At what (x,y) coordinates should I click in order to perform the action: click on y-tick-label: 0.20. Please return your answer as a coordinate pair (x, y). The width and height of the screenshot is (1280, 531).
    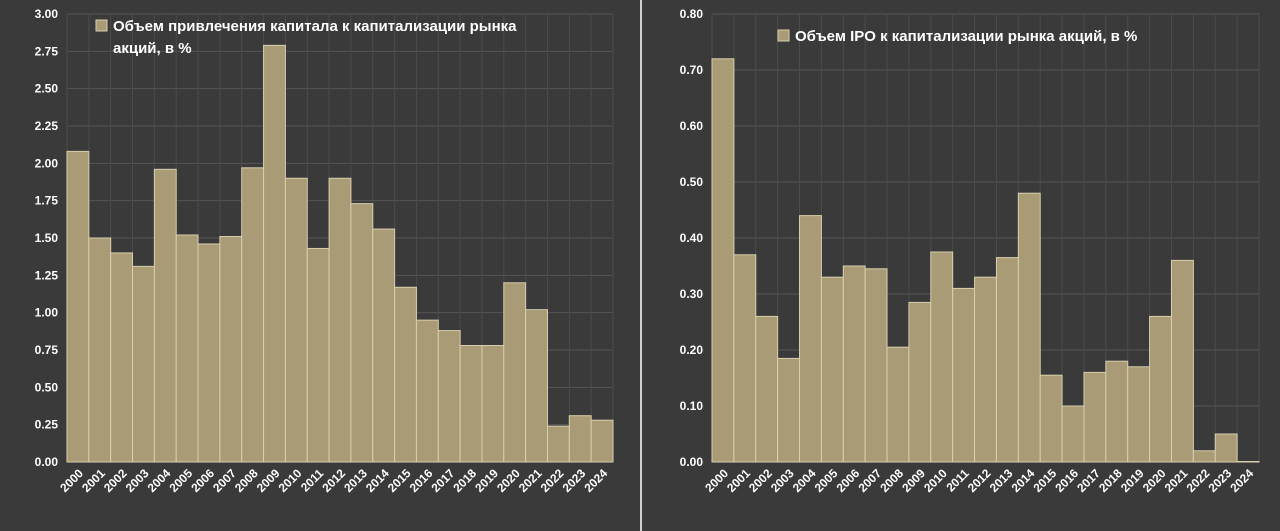
    Looking at the image, I should click on (692, 350).